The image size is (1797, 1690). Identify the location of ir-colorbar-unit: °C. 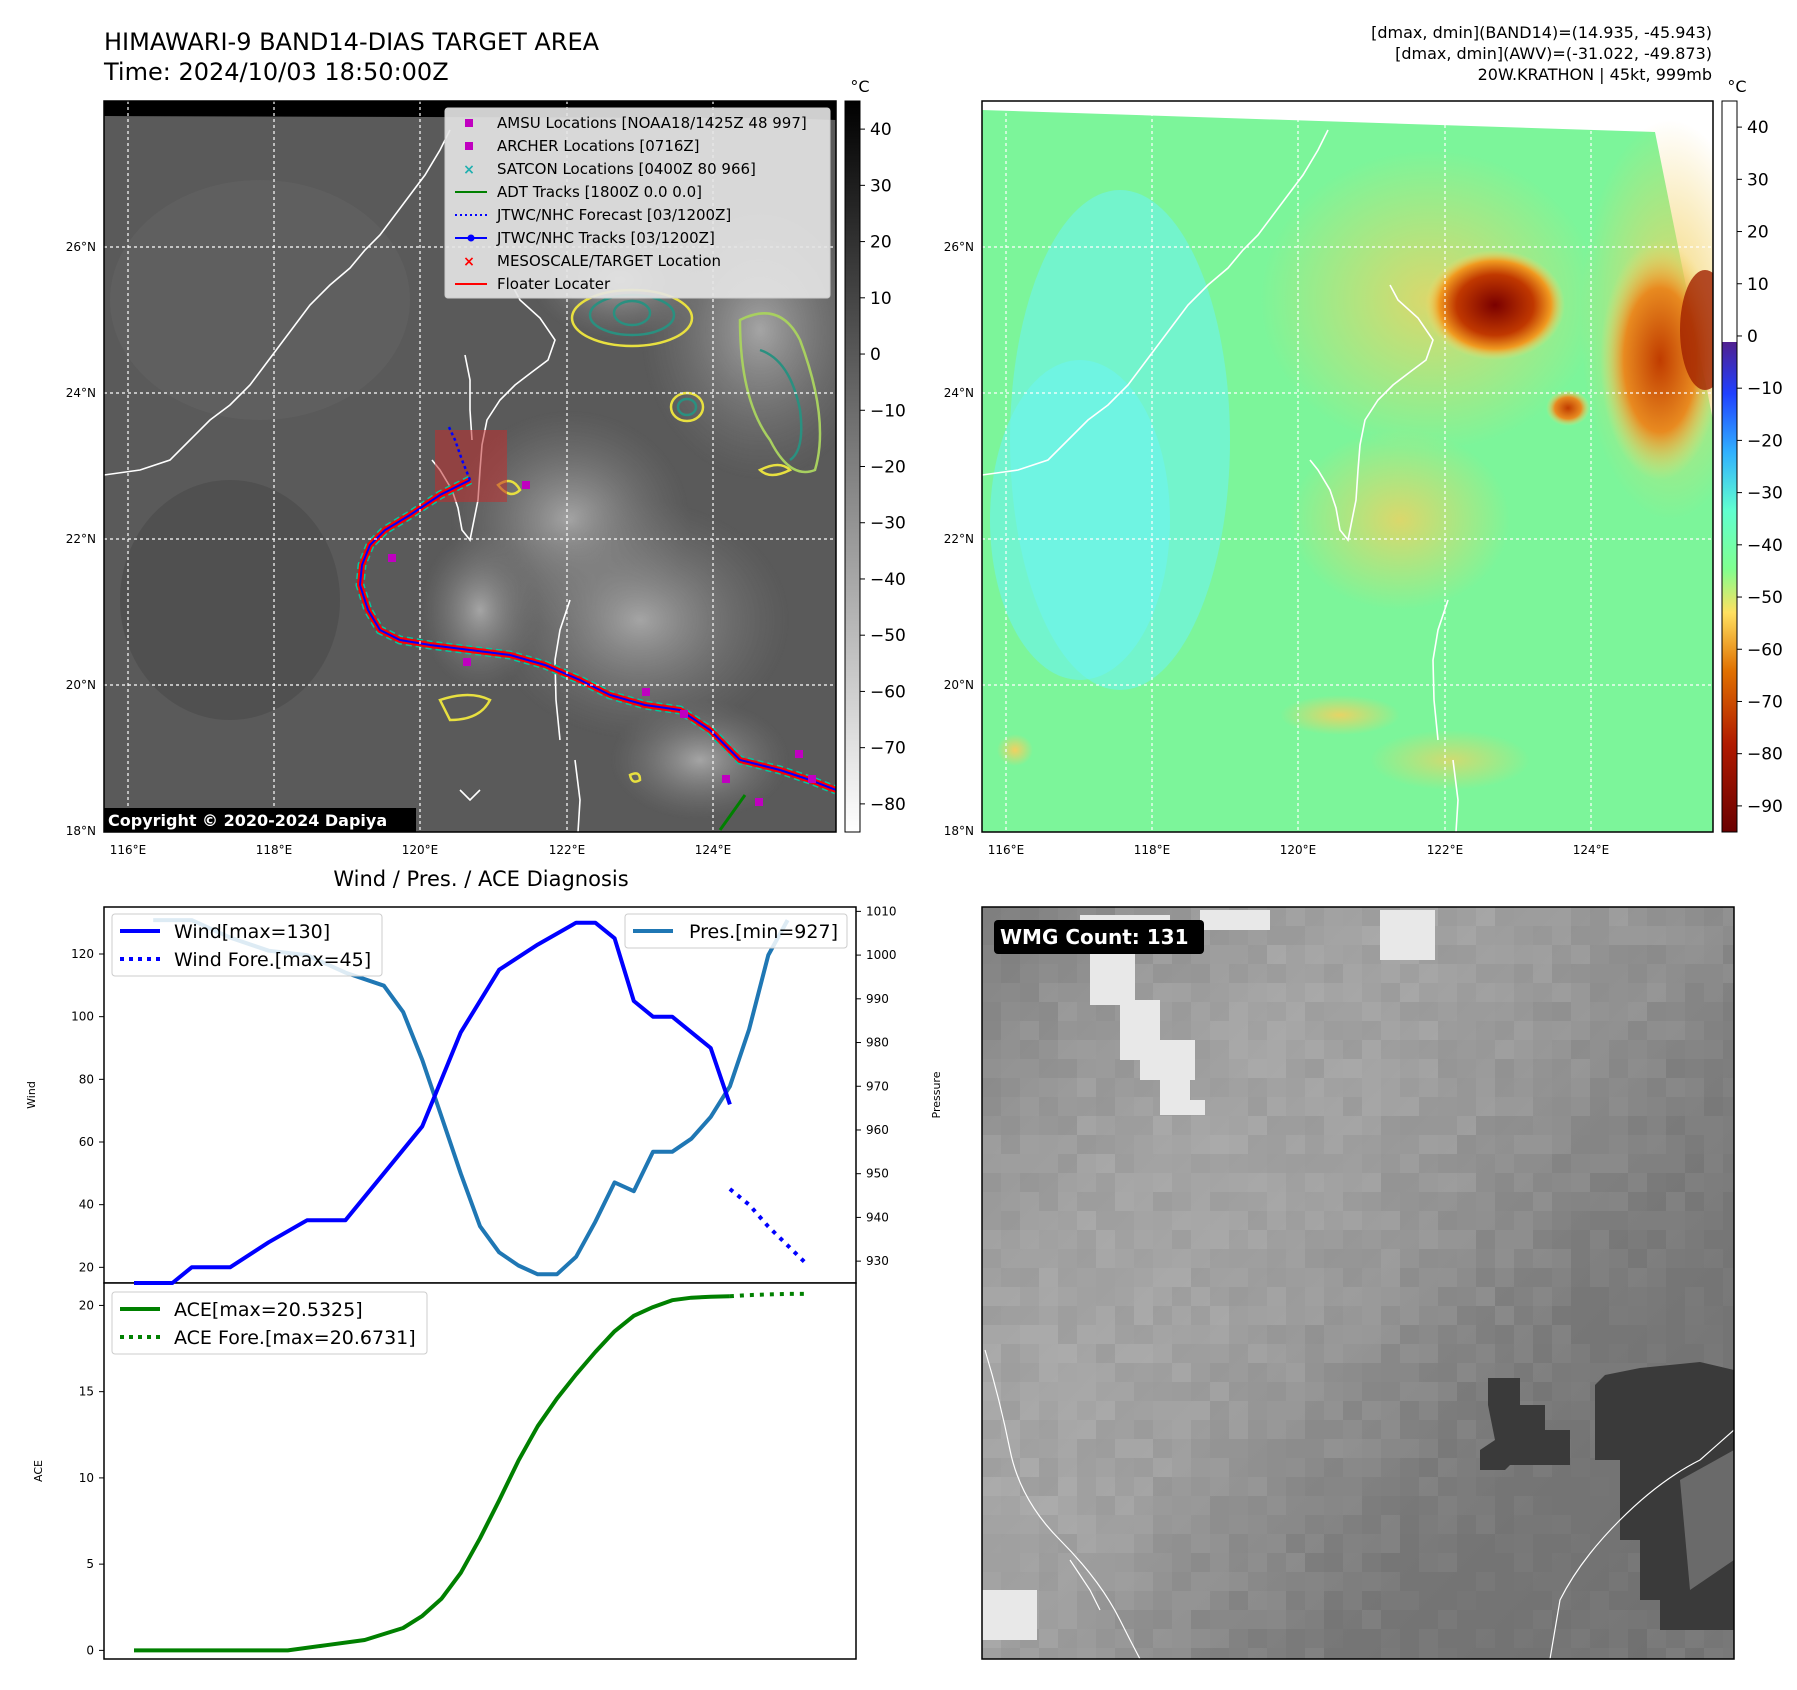
(859, 86).